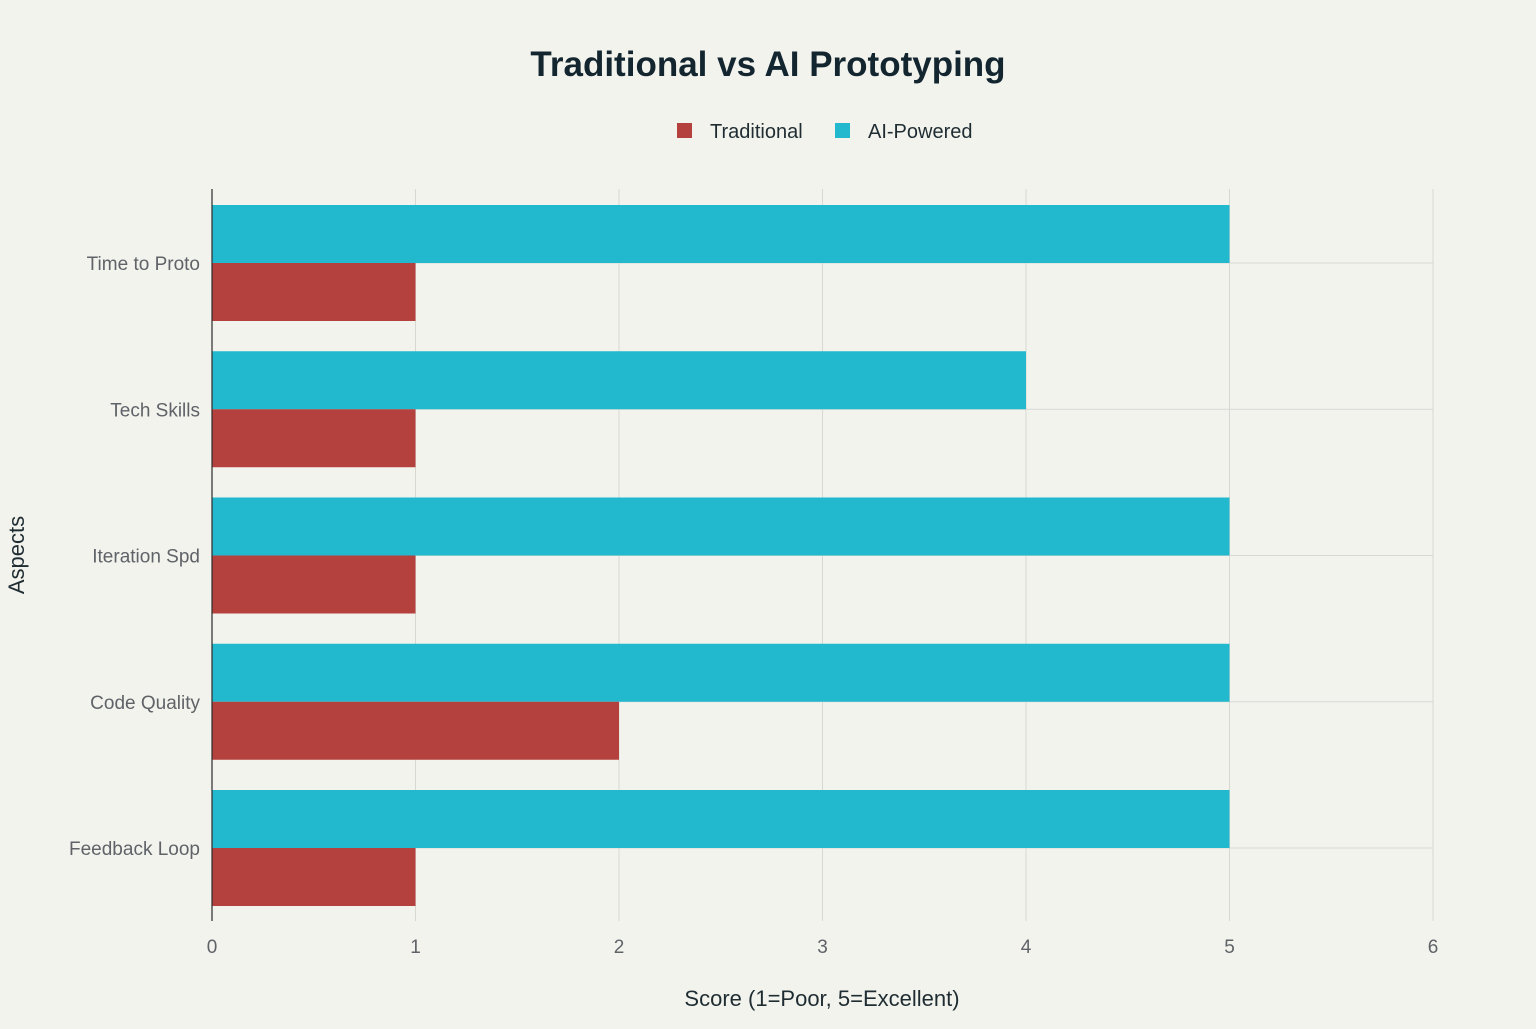 The width and height of the screenshot is (1536, 1029). What do you see at coordinates (155, 410) in the screenshot?
I see `category-label: Tech Skills` at bounding box center [155, 410].